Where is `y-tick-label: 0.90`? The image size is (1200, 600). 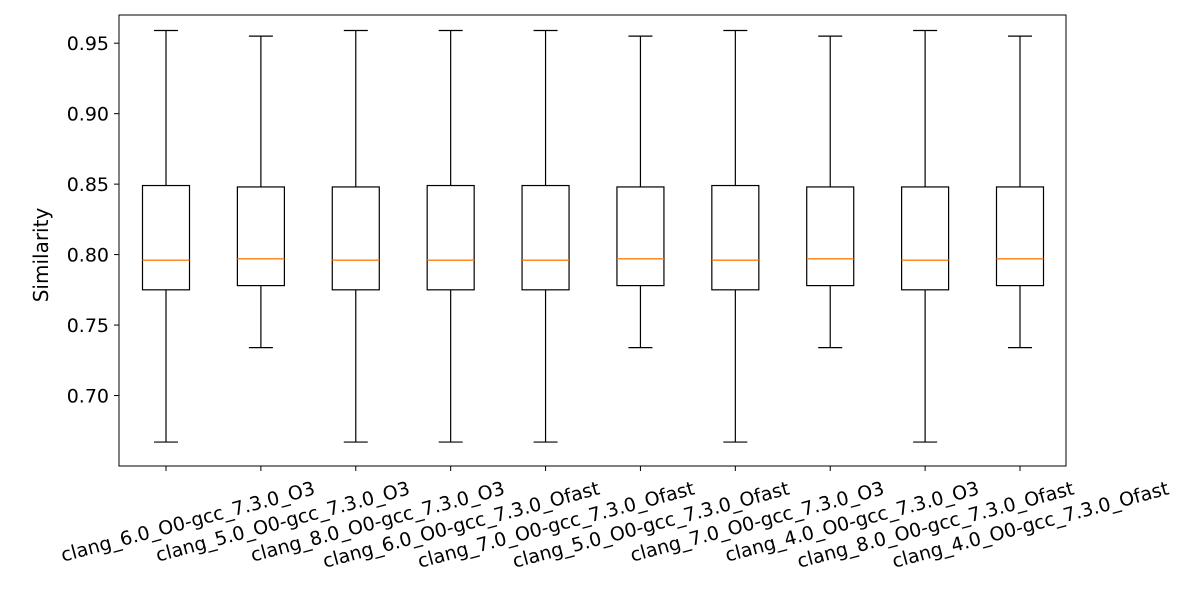 y-tick-label: 0.90 is located at coordinates (88, 115).